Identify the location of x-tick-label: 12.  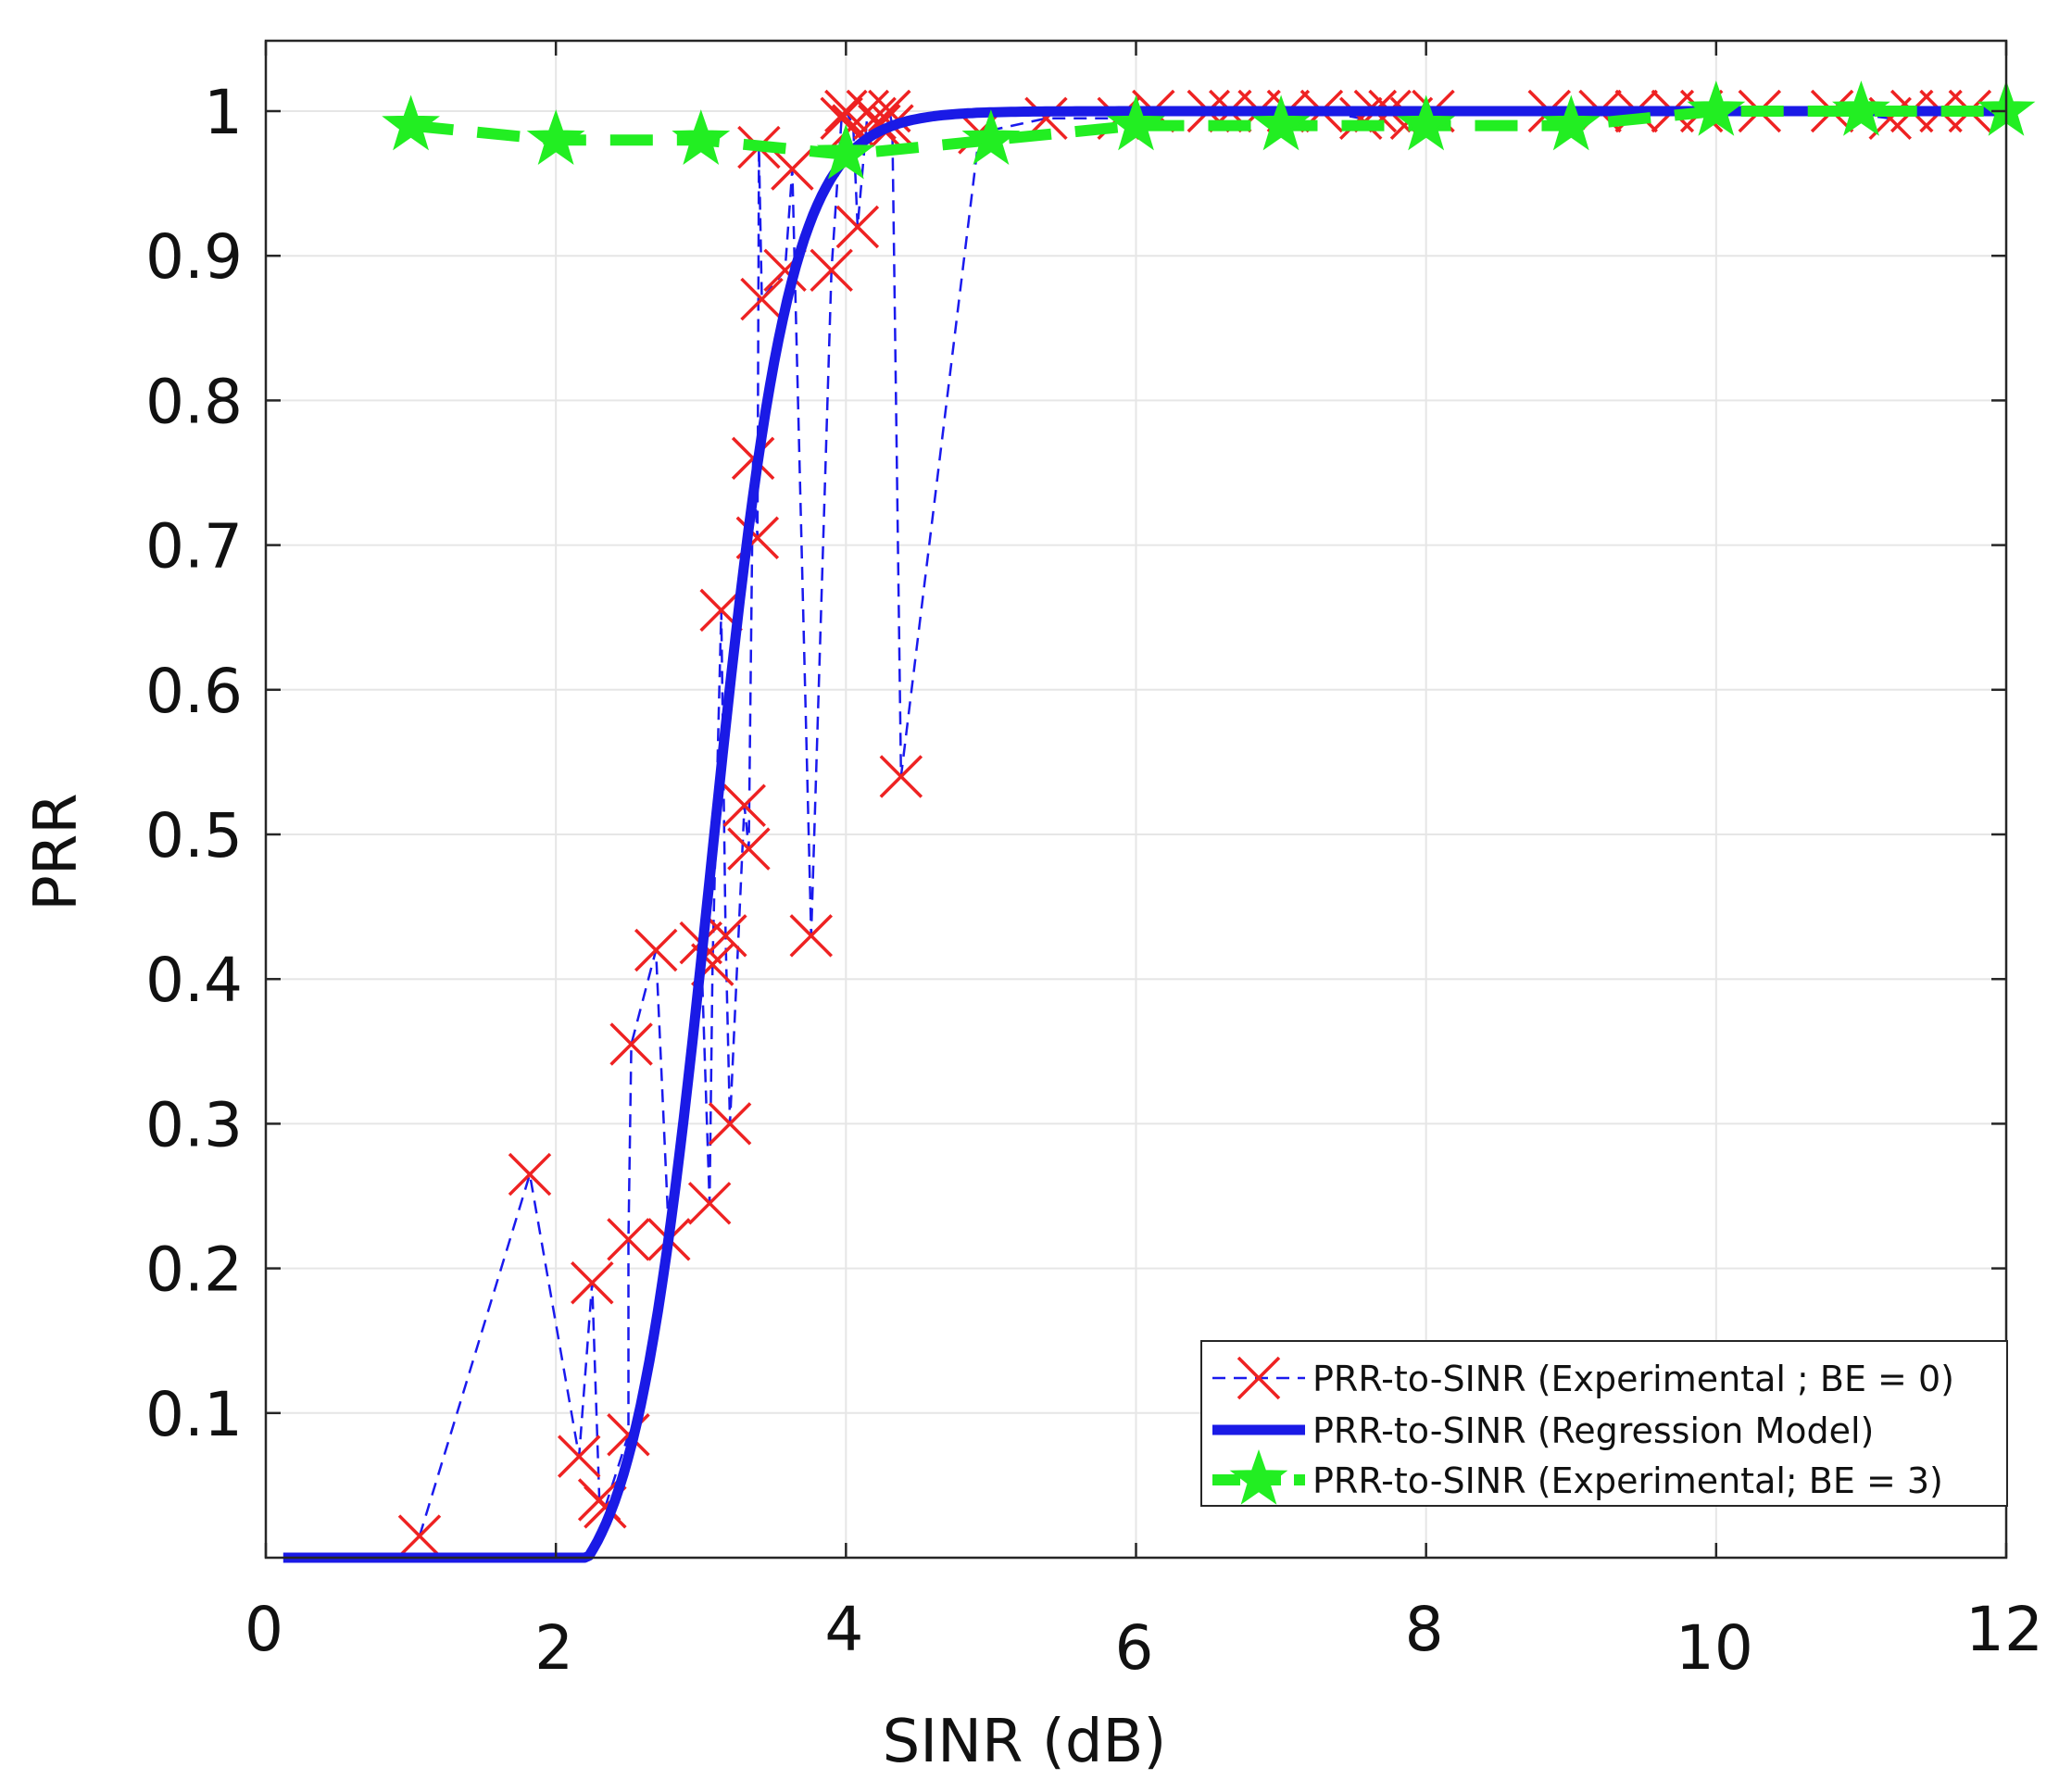
(2004, 1629).